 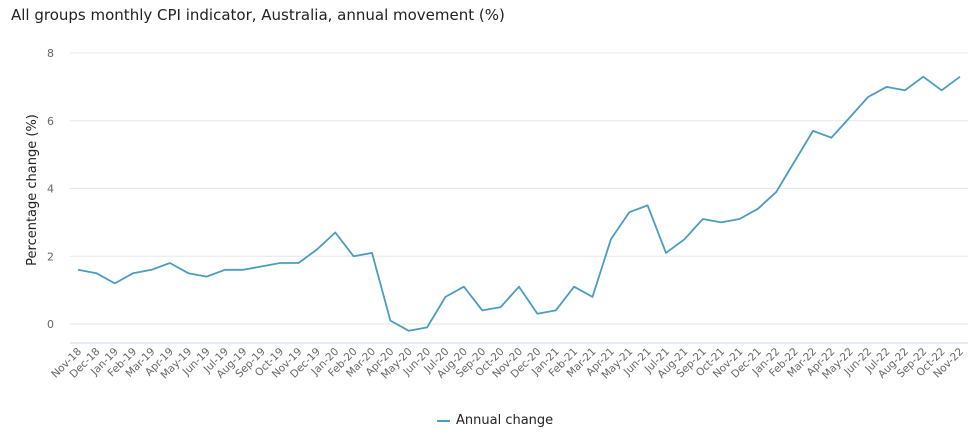 I want to click on y-tick-label: 2, so click(x=50, y=256).